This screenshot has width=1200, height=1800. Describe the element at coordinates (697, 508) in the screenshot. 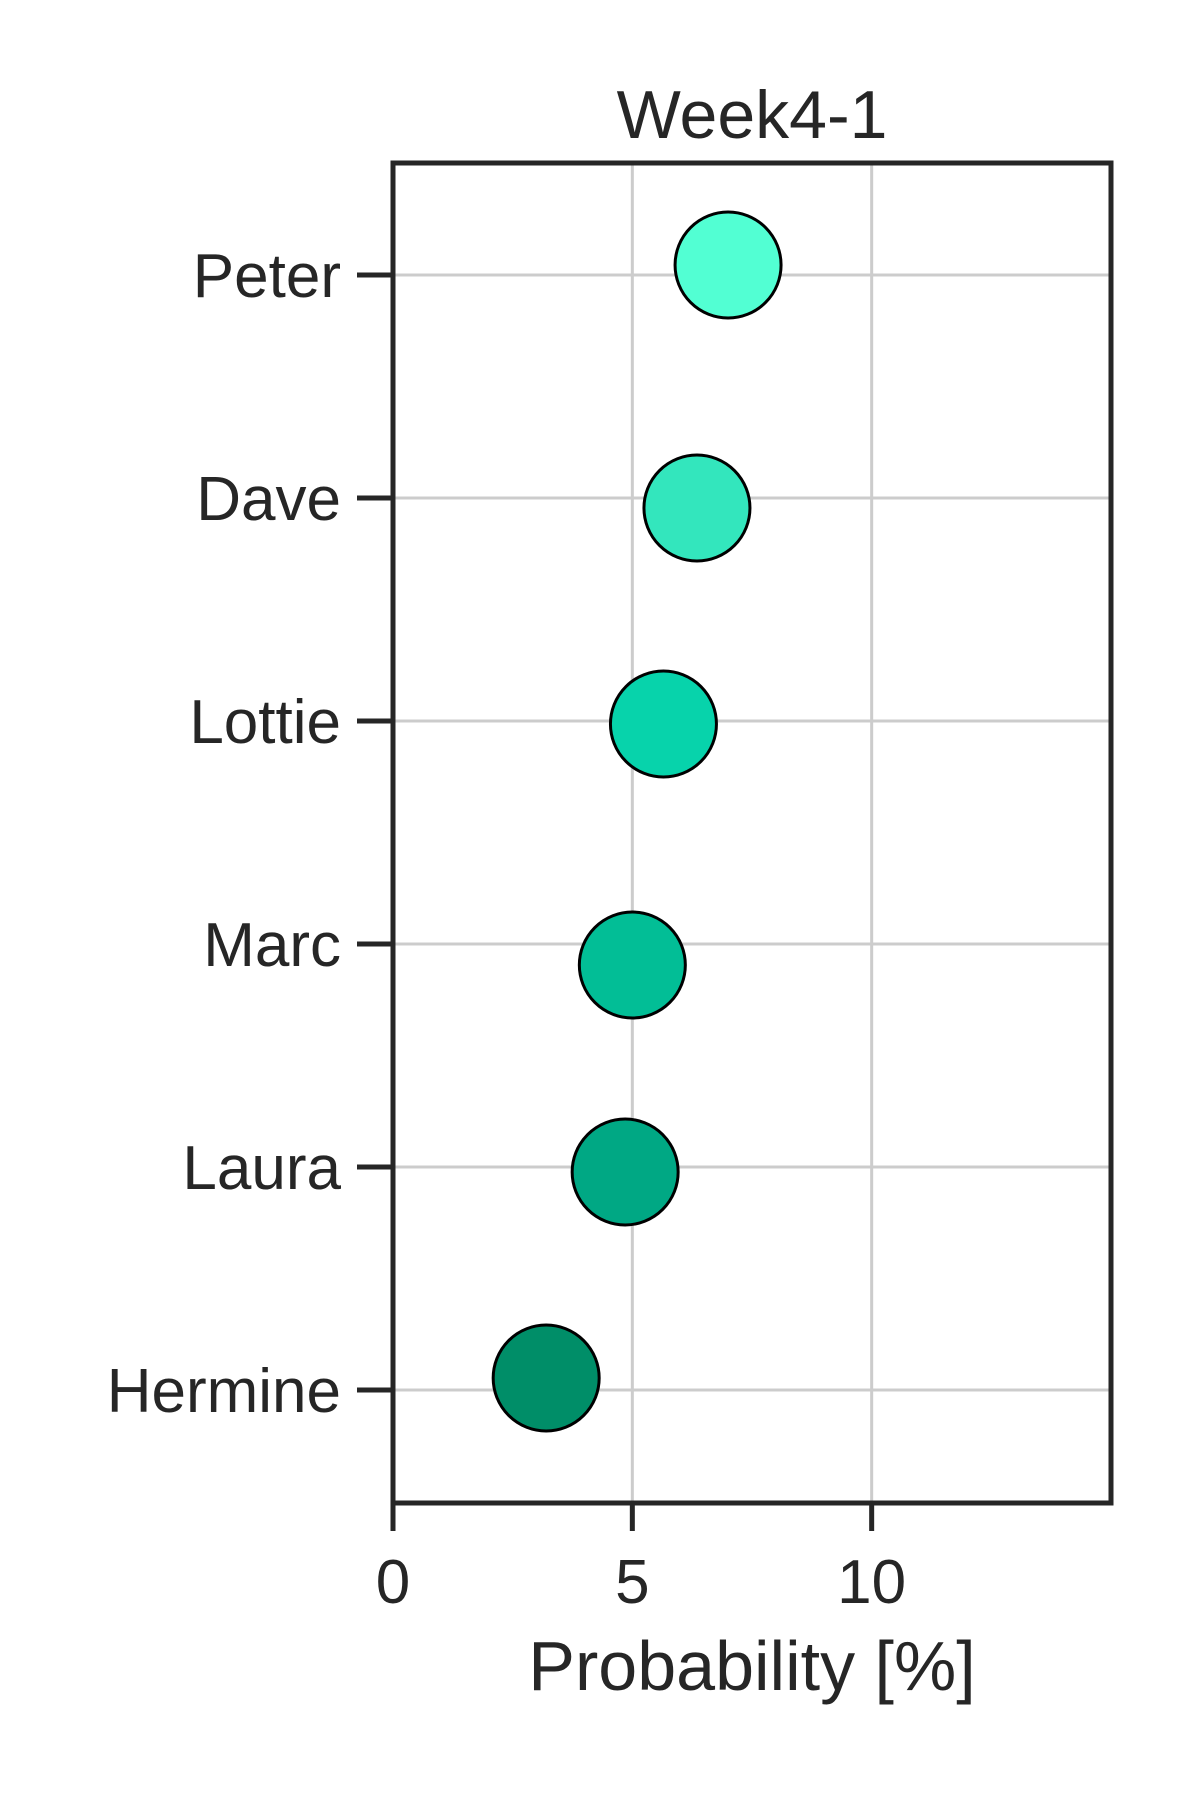

I see `data-point-dave` at that location.